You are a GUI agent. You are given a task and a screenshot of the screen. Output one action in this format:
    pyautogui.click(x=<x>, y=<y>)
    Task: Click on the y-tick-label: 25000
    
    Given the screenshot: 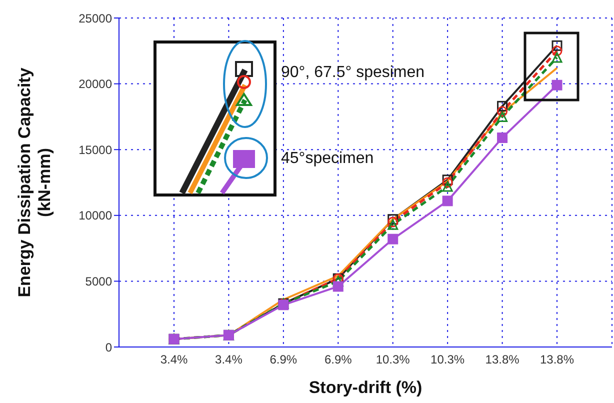 What is the action you would take?
    pyautogui.click(x=95, y=18)
    